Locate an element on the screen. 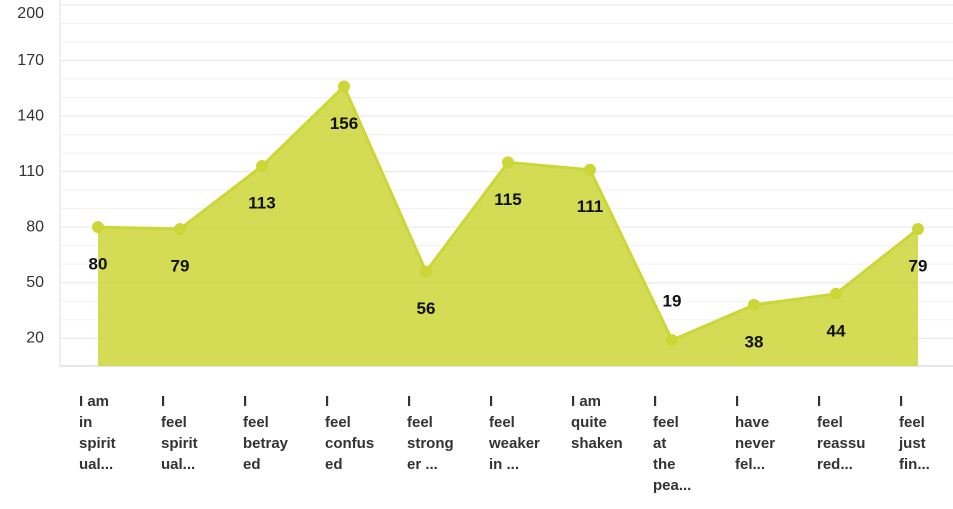 The image size is (953, 509). x-tick-label: I am quite shaken is located at coordinates (597, 422).